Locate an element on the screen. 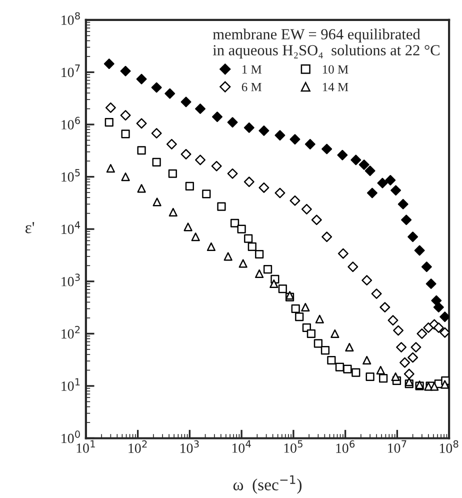 The height and width of the screenshot is (498, 462). x-tick-label: 10$^{6}$ is located at coordinates (345, 446).